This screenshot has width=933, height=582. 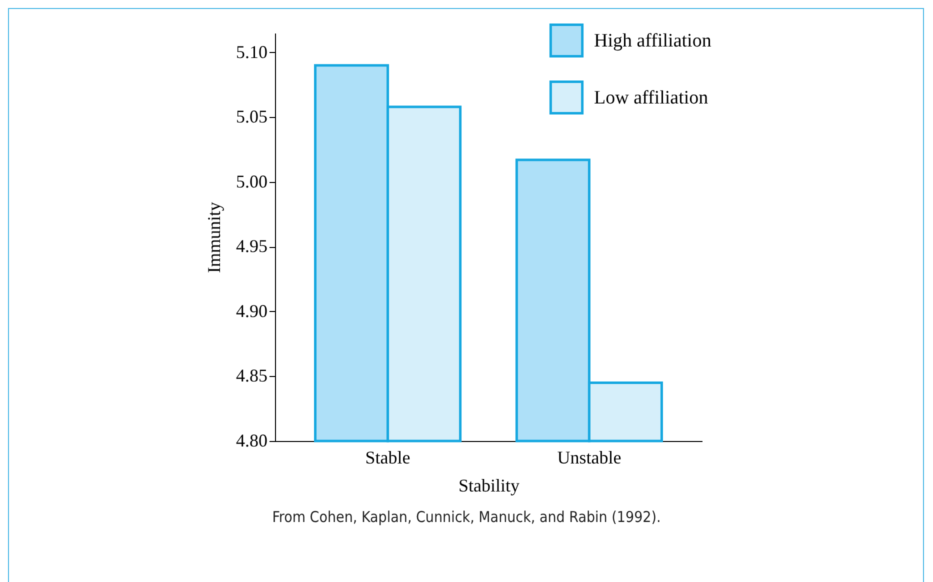 What do you see at coordinates (252, 440) in the screenshot?
I see `y-tick-label: 4.80` at bounding box center [252, 440].